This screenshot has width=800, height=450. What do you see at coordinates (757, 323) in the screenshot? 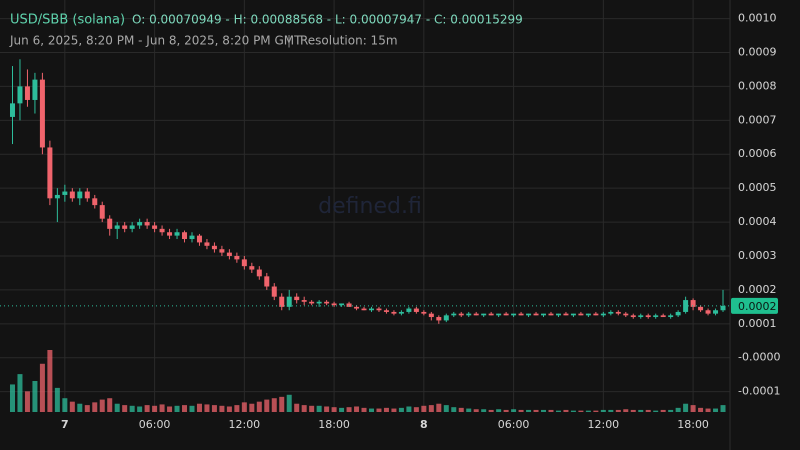
I see `y-tick-label: 0.0001` at bounding box center [757, 323].